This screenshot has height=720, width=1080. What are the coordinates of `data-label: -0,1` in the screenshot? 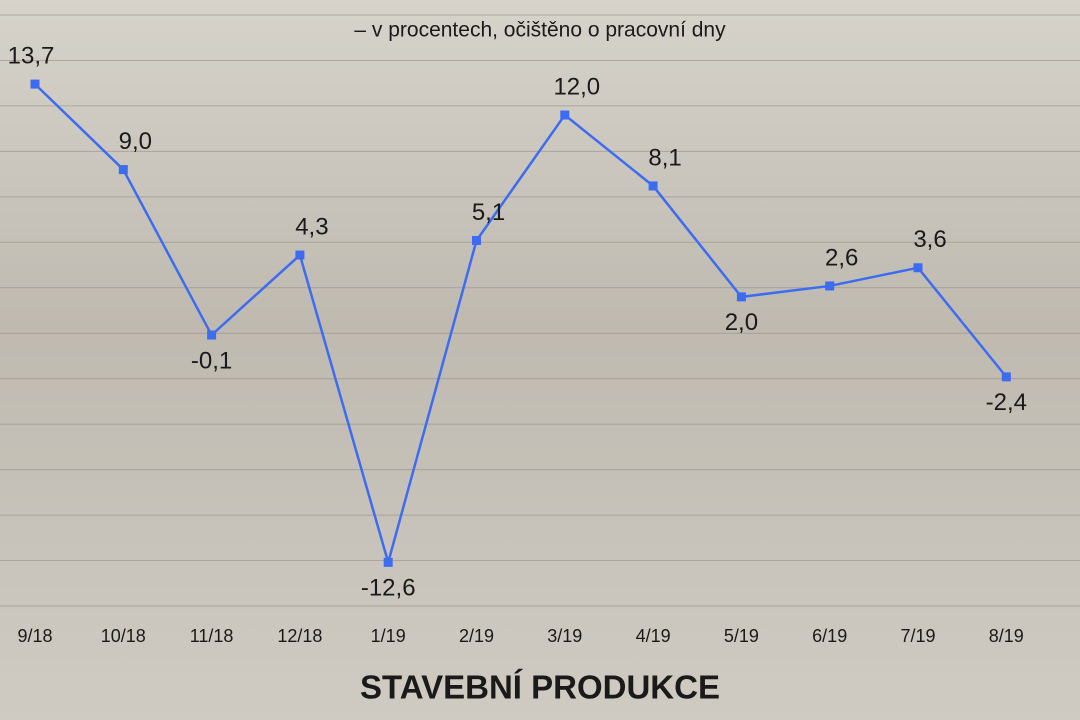 It's located at (211, 360).